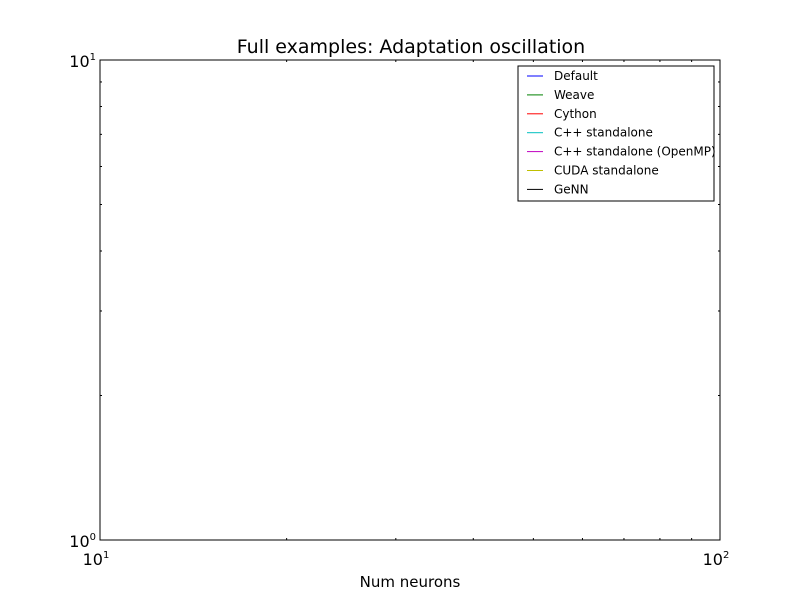 Image resolution: width=800 pixels, height=600 pixels. I want to click on y-tick-label: 100, so click(82, 541).